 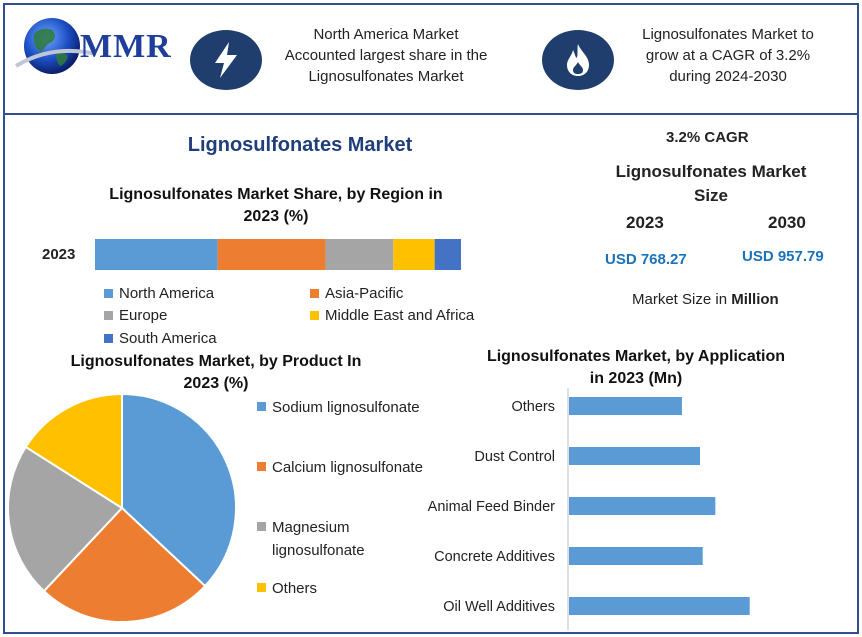 I want to click on bar-concrete-additives, so click(x=636, y=556).